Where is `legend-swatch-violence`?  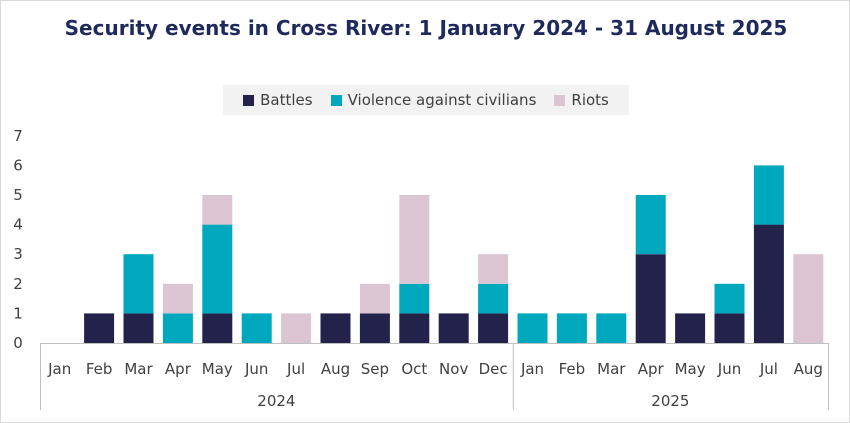
legend-swatch-violence is located at coordinates (336, 100).